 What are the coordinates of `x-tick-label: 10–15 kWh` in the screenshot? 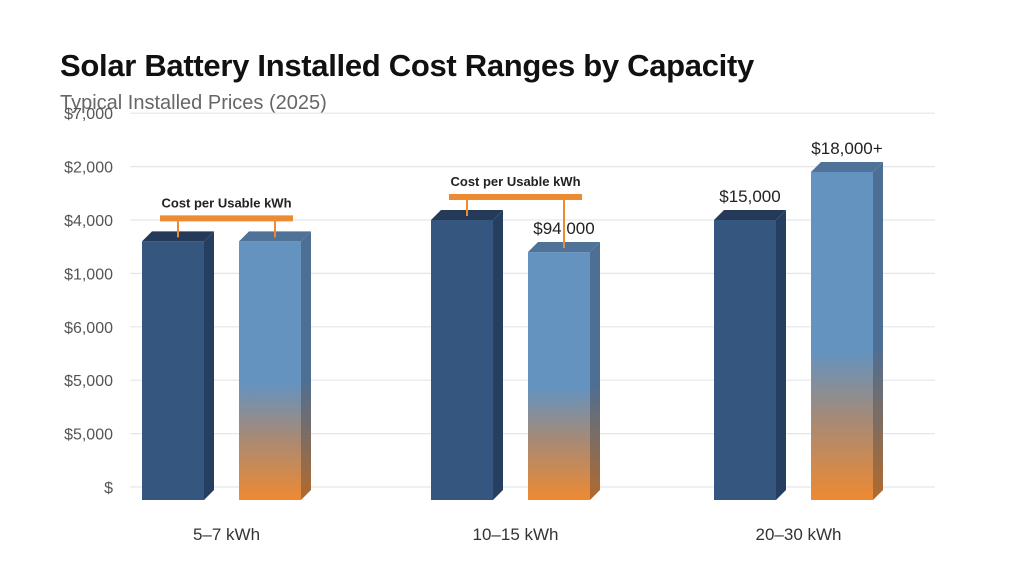 It's located at (516, 534).